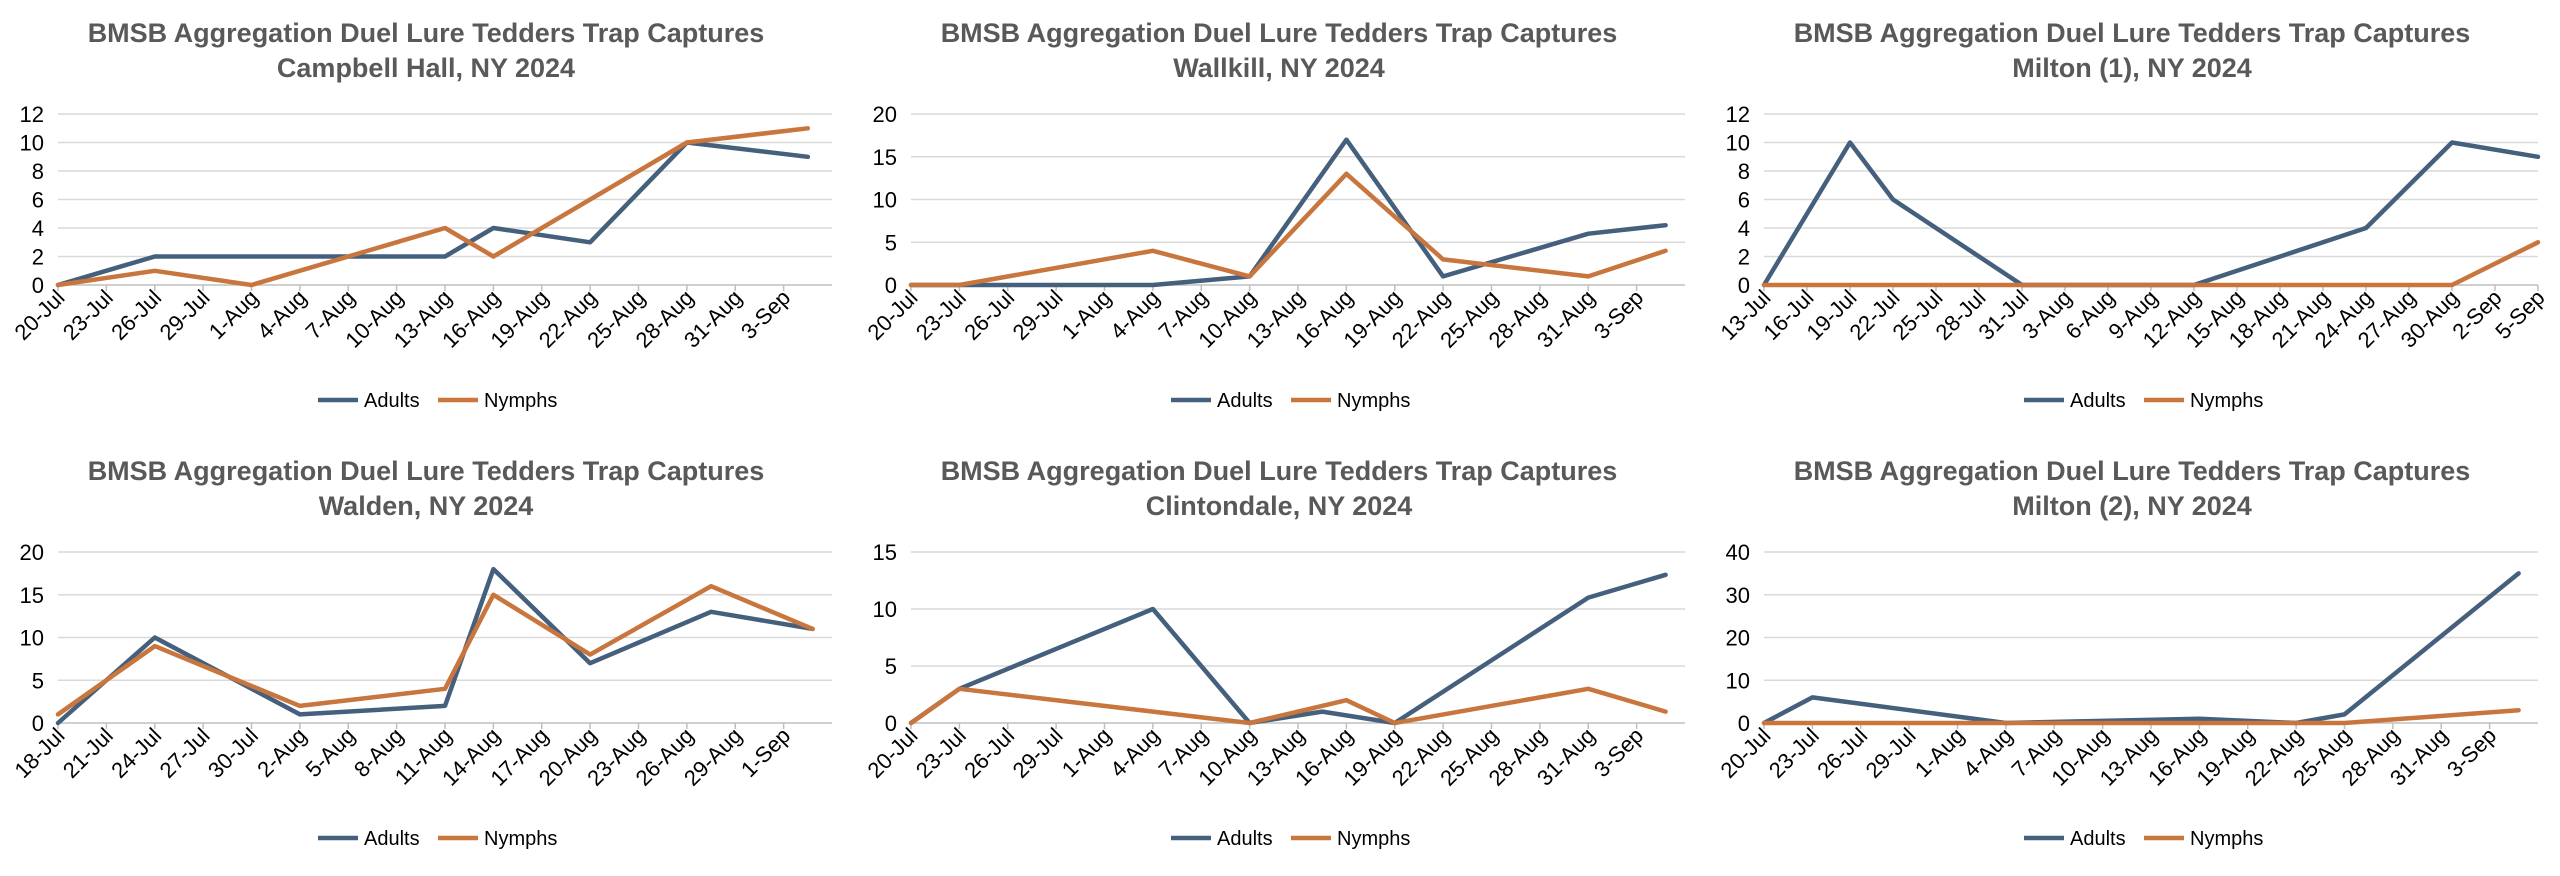 The height and width of the screenshot is (876, 2560). Describe the element at coordinates (426, 68) in the screenshot. I see `chart-subtitle: Campbell Hall, NY 2024` at that location.